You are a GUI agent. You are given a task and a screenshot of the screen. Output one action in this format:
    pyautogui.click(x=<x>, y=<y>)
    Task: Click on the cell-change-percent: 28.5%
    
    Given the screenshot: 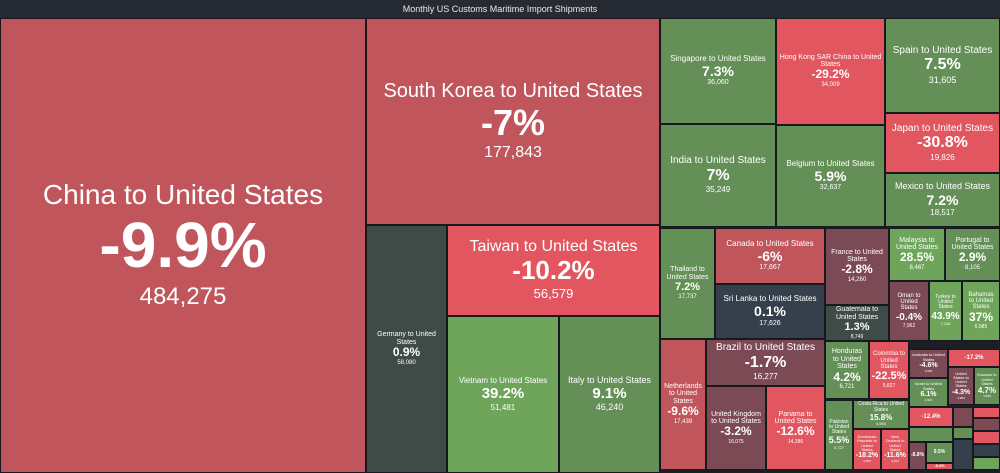 What is the action you would take?
    pyautogui.click(x=917, y=257)
    